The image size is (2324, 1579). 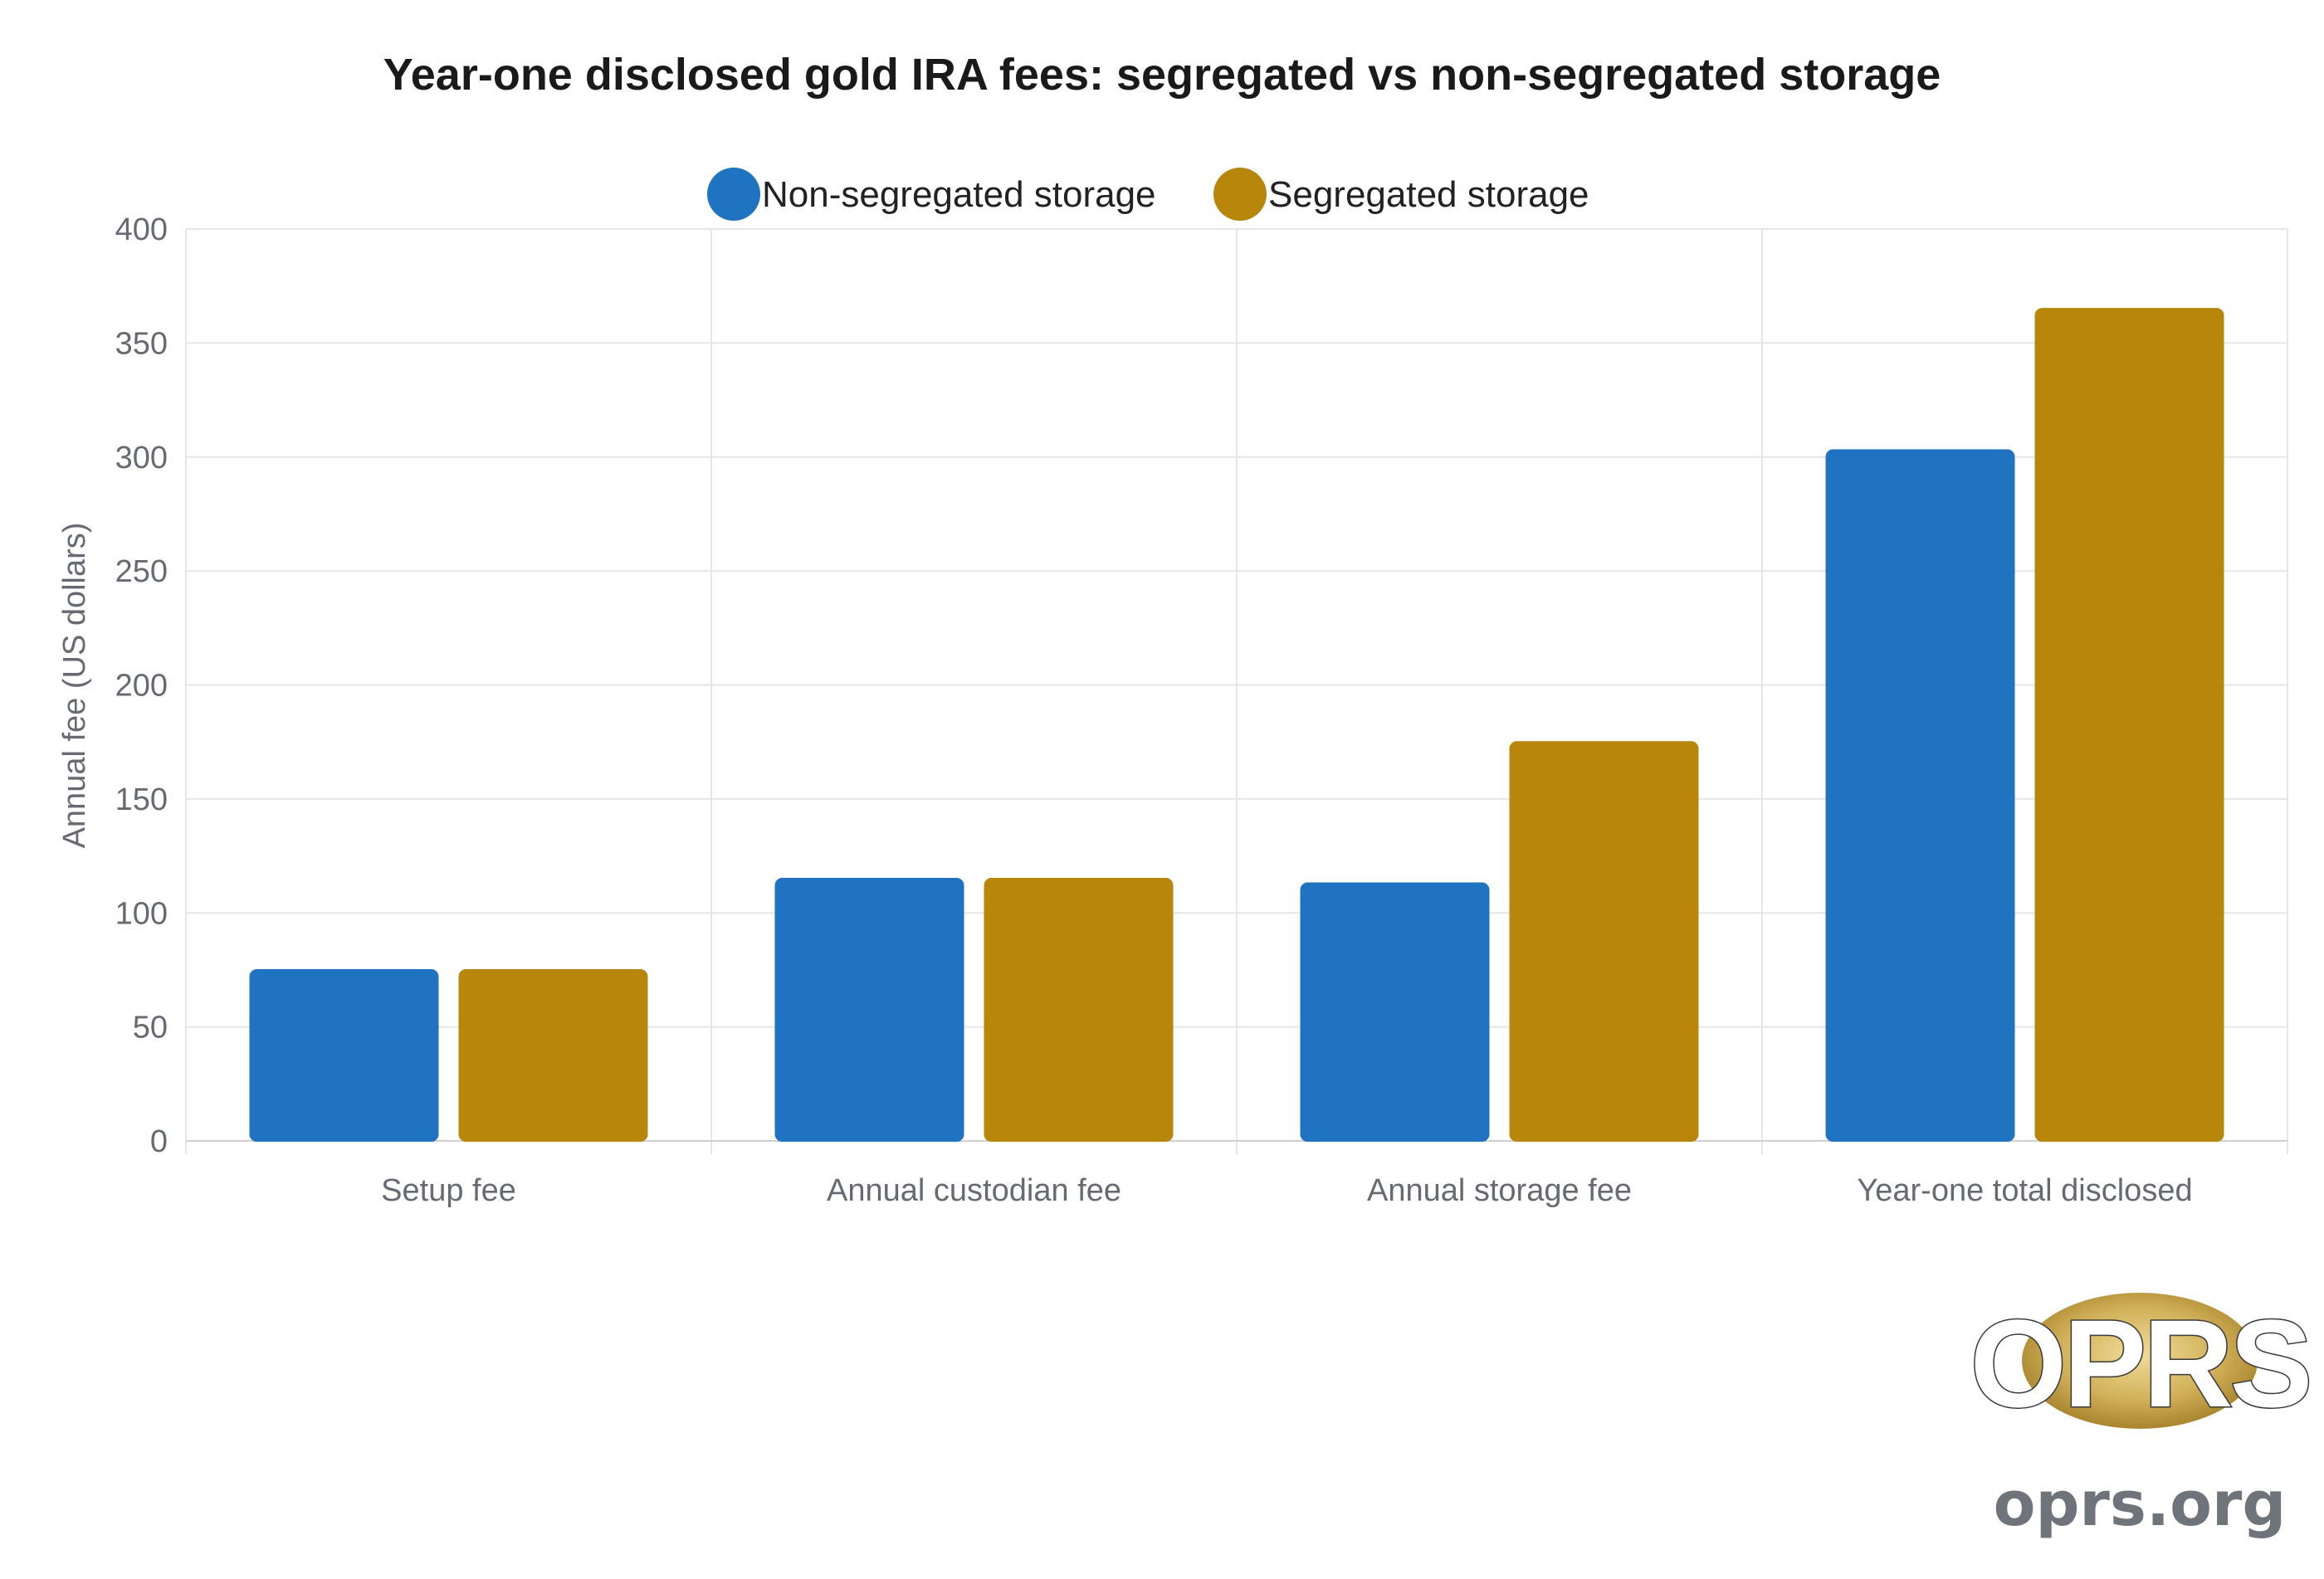 I want to click on x-tick-label: Annual custodian fee, so click(x=974, y=1190).